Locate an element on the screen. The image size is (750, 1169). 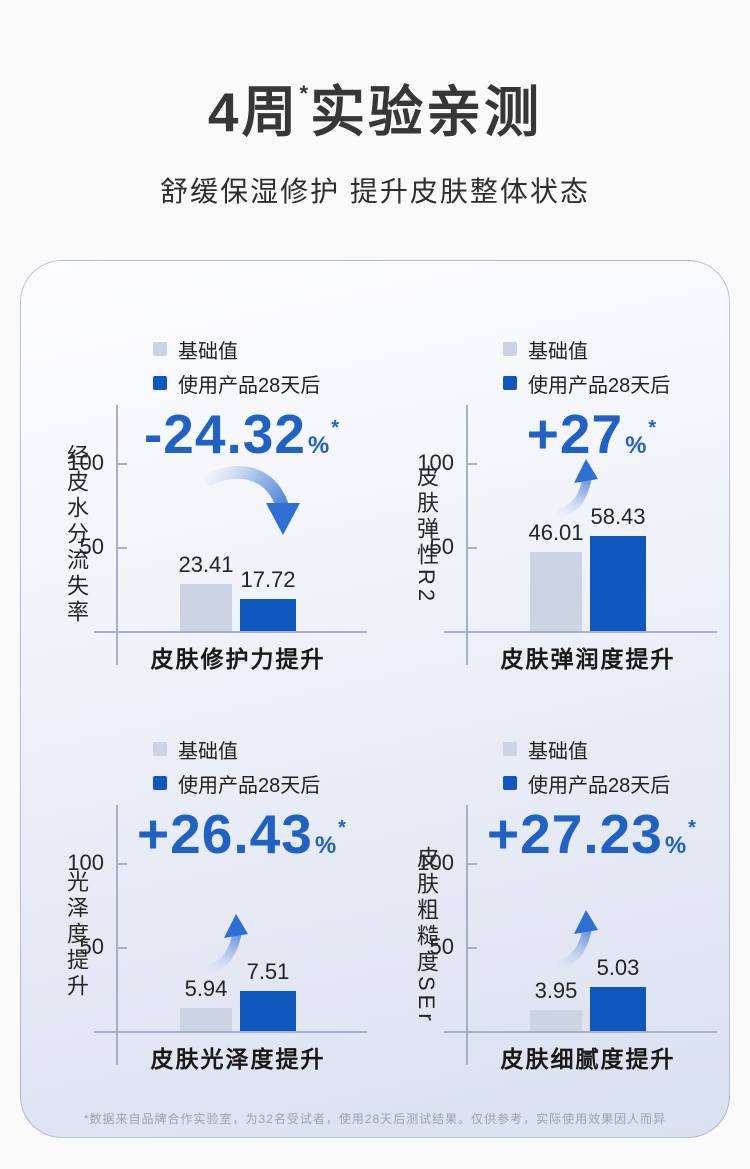
bar-value-after: 5.03 is located at coordinates (618, 967).